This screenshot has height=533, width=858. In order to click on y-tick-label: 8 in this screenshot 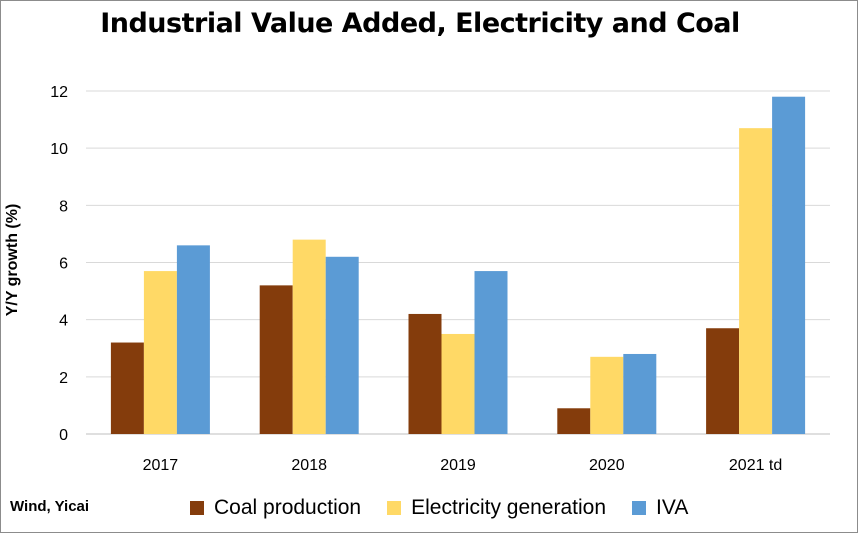, I will do `click(63, 206)`.